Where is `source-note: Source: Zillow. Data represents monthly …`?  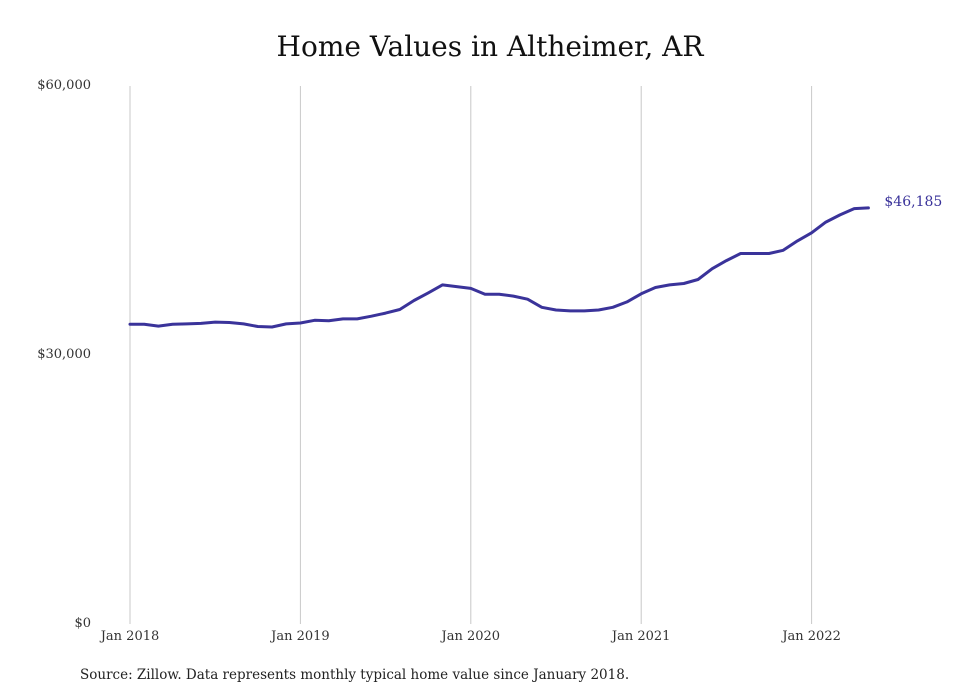
source-note: Source: Zillow. Data represents monthly … is located at coordinates (355, 675).